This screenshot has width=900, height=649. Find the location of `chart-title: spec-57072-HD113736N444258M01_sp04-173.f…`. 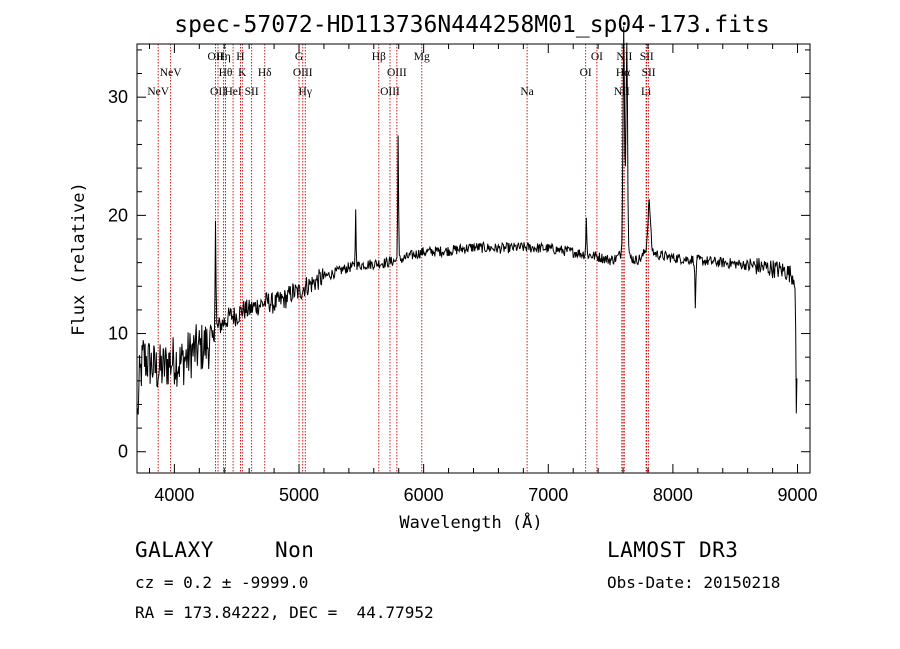

chart-title: spec-57072-HD113736N444258M01_sp04-173.f… is located at coordinates (471, 25).